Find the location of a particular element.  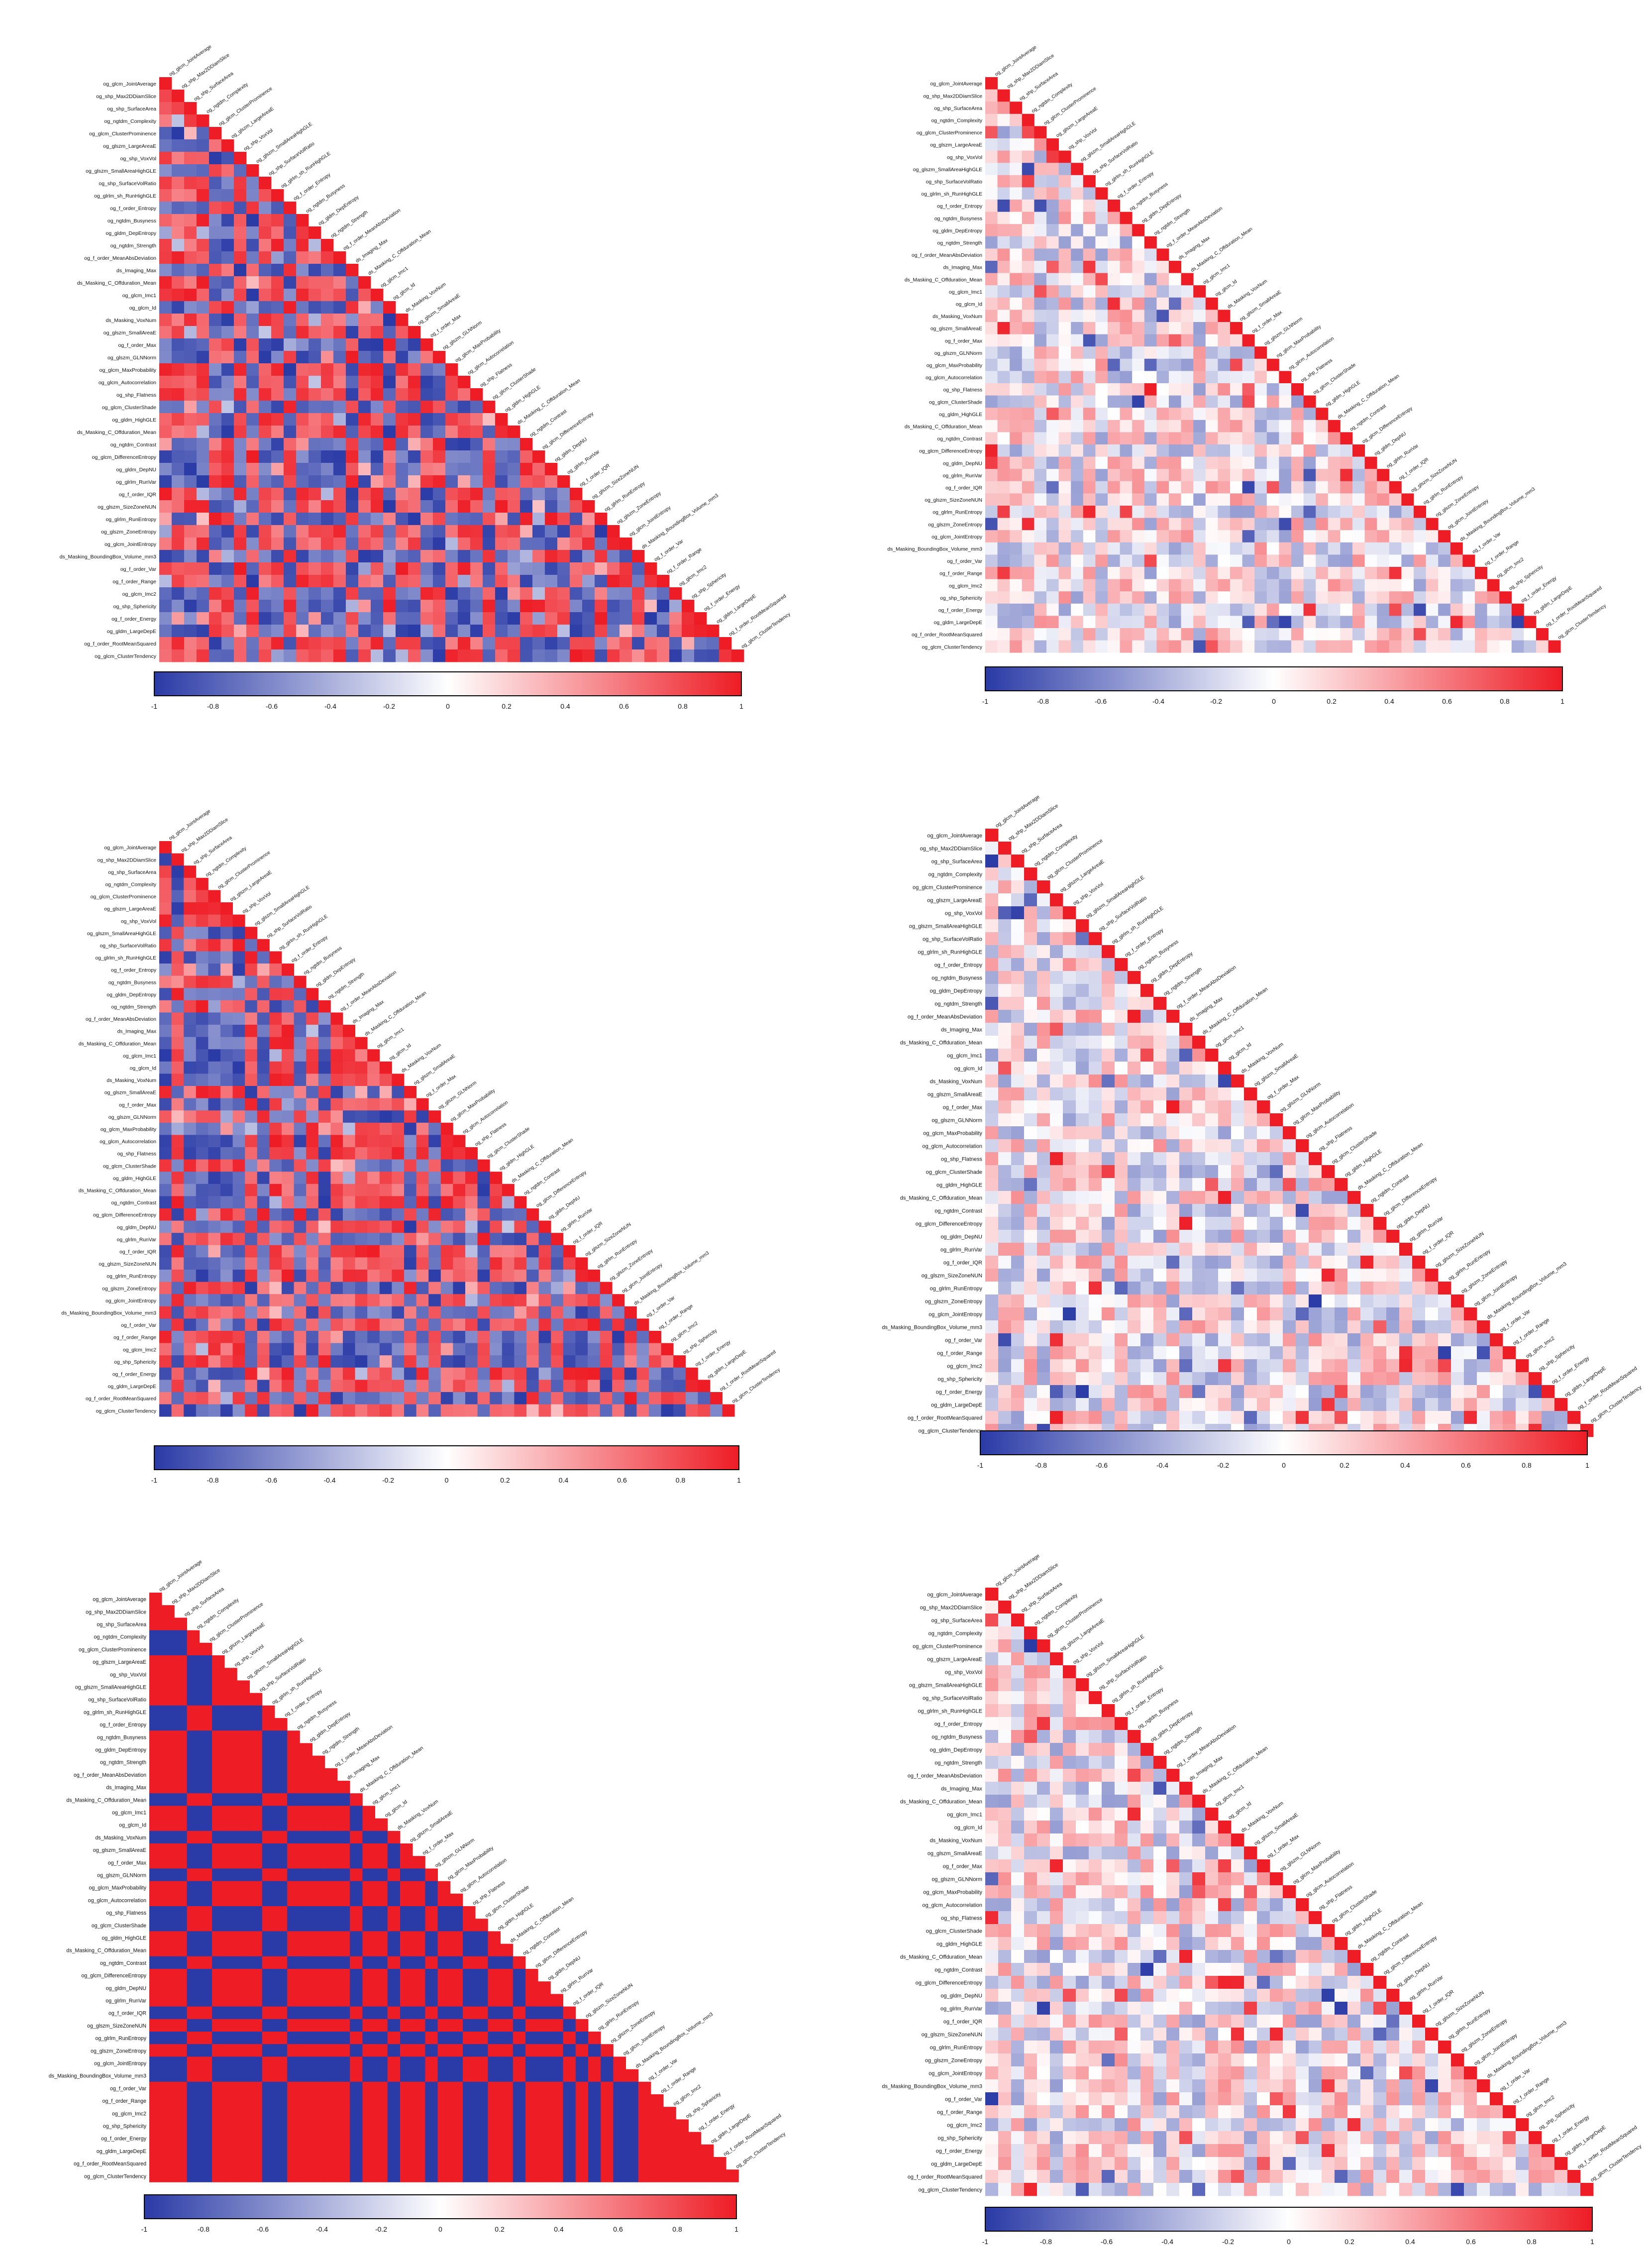

row-label: og_shp_Max2DDiamSlice is located at coordinates (953, 96).